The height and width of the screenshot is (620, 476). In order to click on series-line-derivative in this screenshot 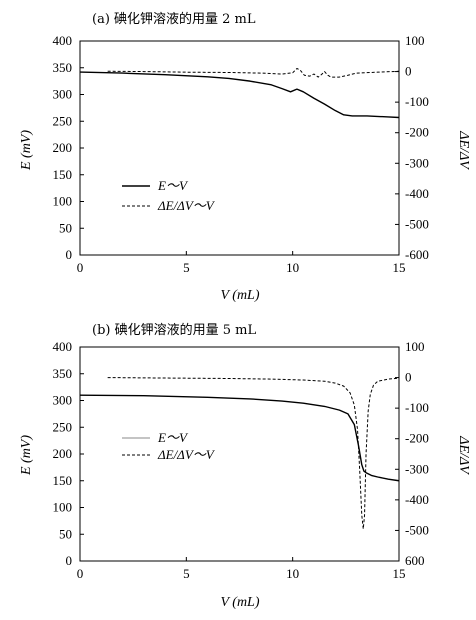, I will do `click(253, 73)`.